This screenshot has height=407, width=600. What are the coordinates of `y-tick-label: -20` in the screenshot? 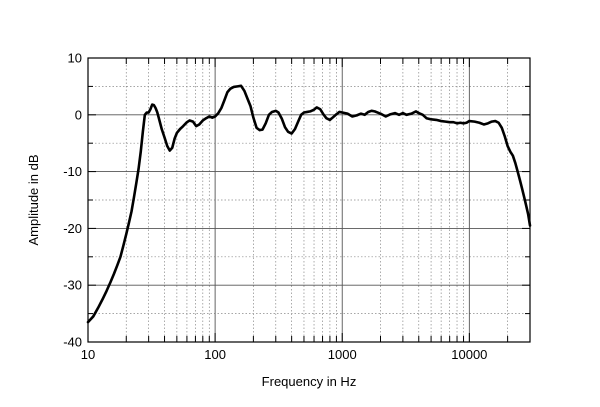 It's located at (72, 228).